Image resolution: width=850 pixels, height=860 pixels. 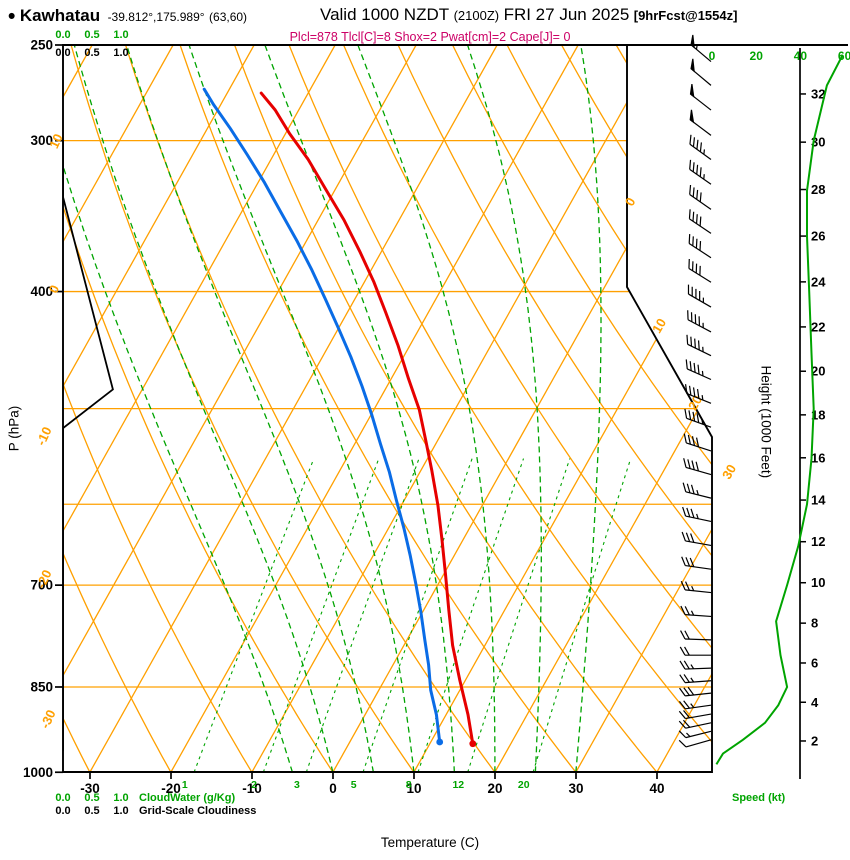 What do you see at coordinates (56, 140) in the screenshot?
I see `adiabat-label: 10` at bounding box center [56, 140].